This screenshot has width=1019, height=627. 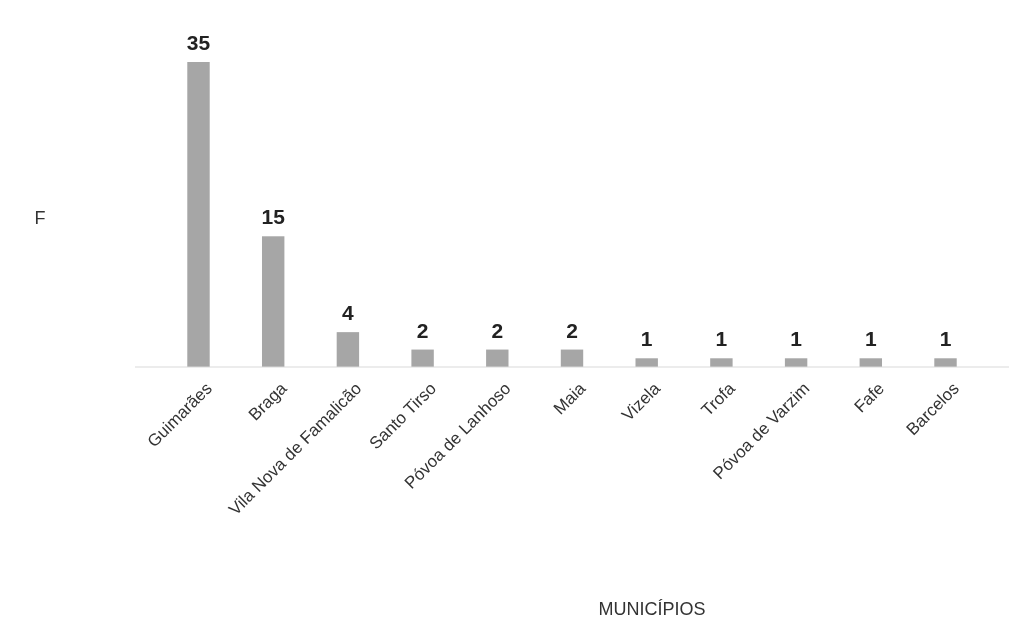 I want to click on data-label: 35, so click(x=198, y=42).